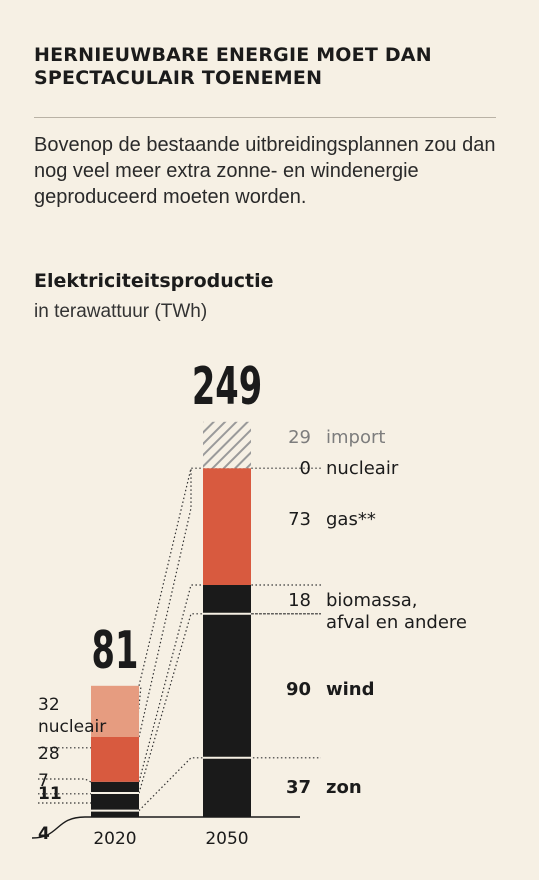  I want to click on label-2050-import-value: 29, so click(299, 437).